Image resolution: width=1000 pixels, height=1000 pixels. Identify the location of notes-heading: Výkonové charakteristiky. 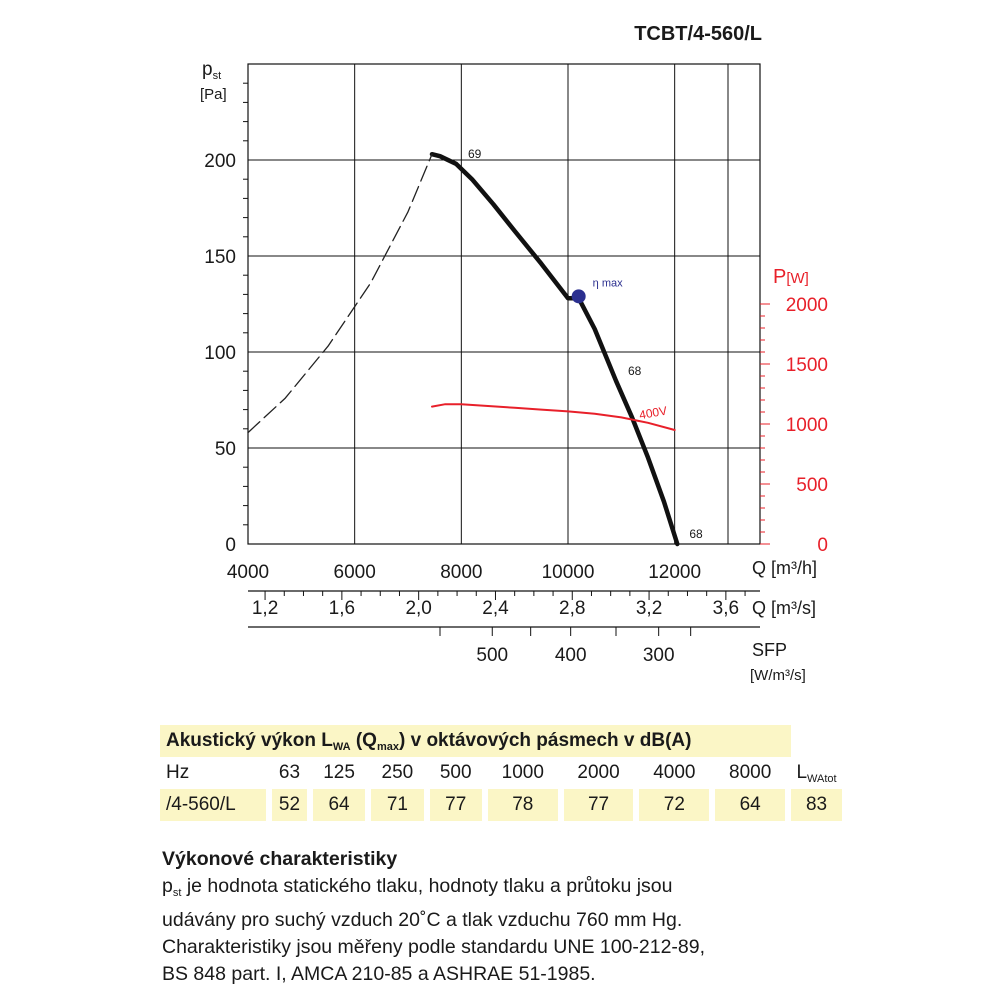
(280, 859).